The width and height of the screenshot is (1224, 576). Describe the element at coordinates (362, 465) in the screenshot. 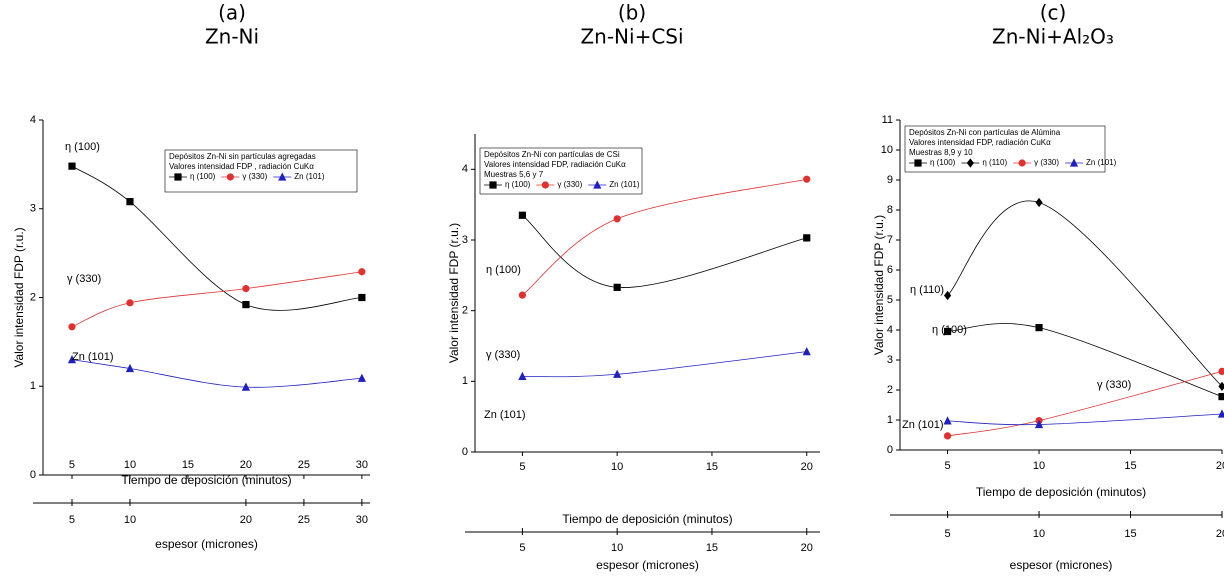

I see `x-tick-label: 30` at that location.